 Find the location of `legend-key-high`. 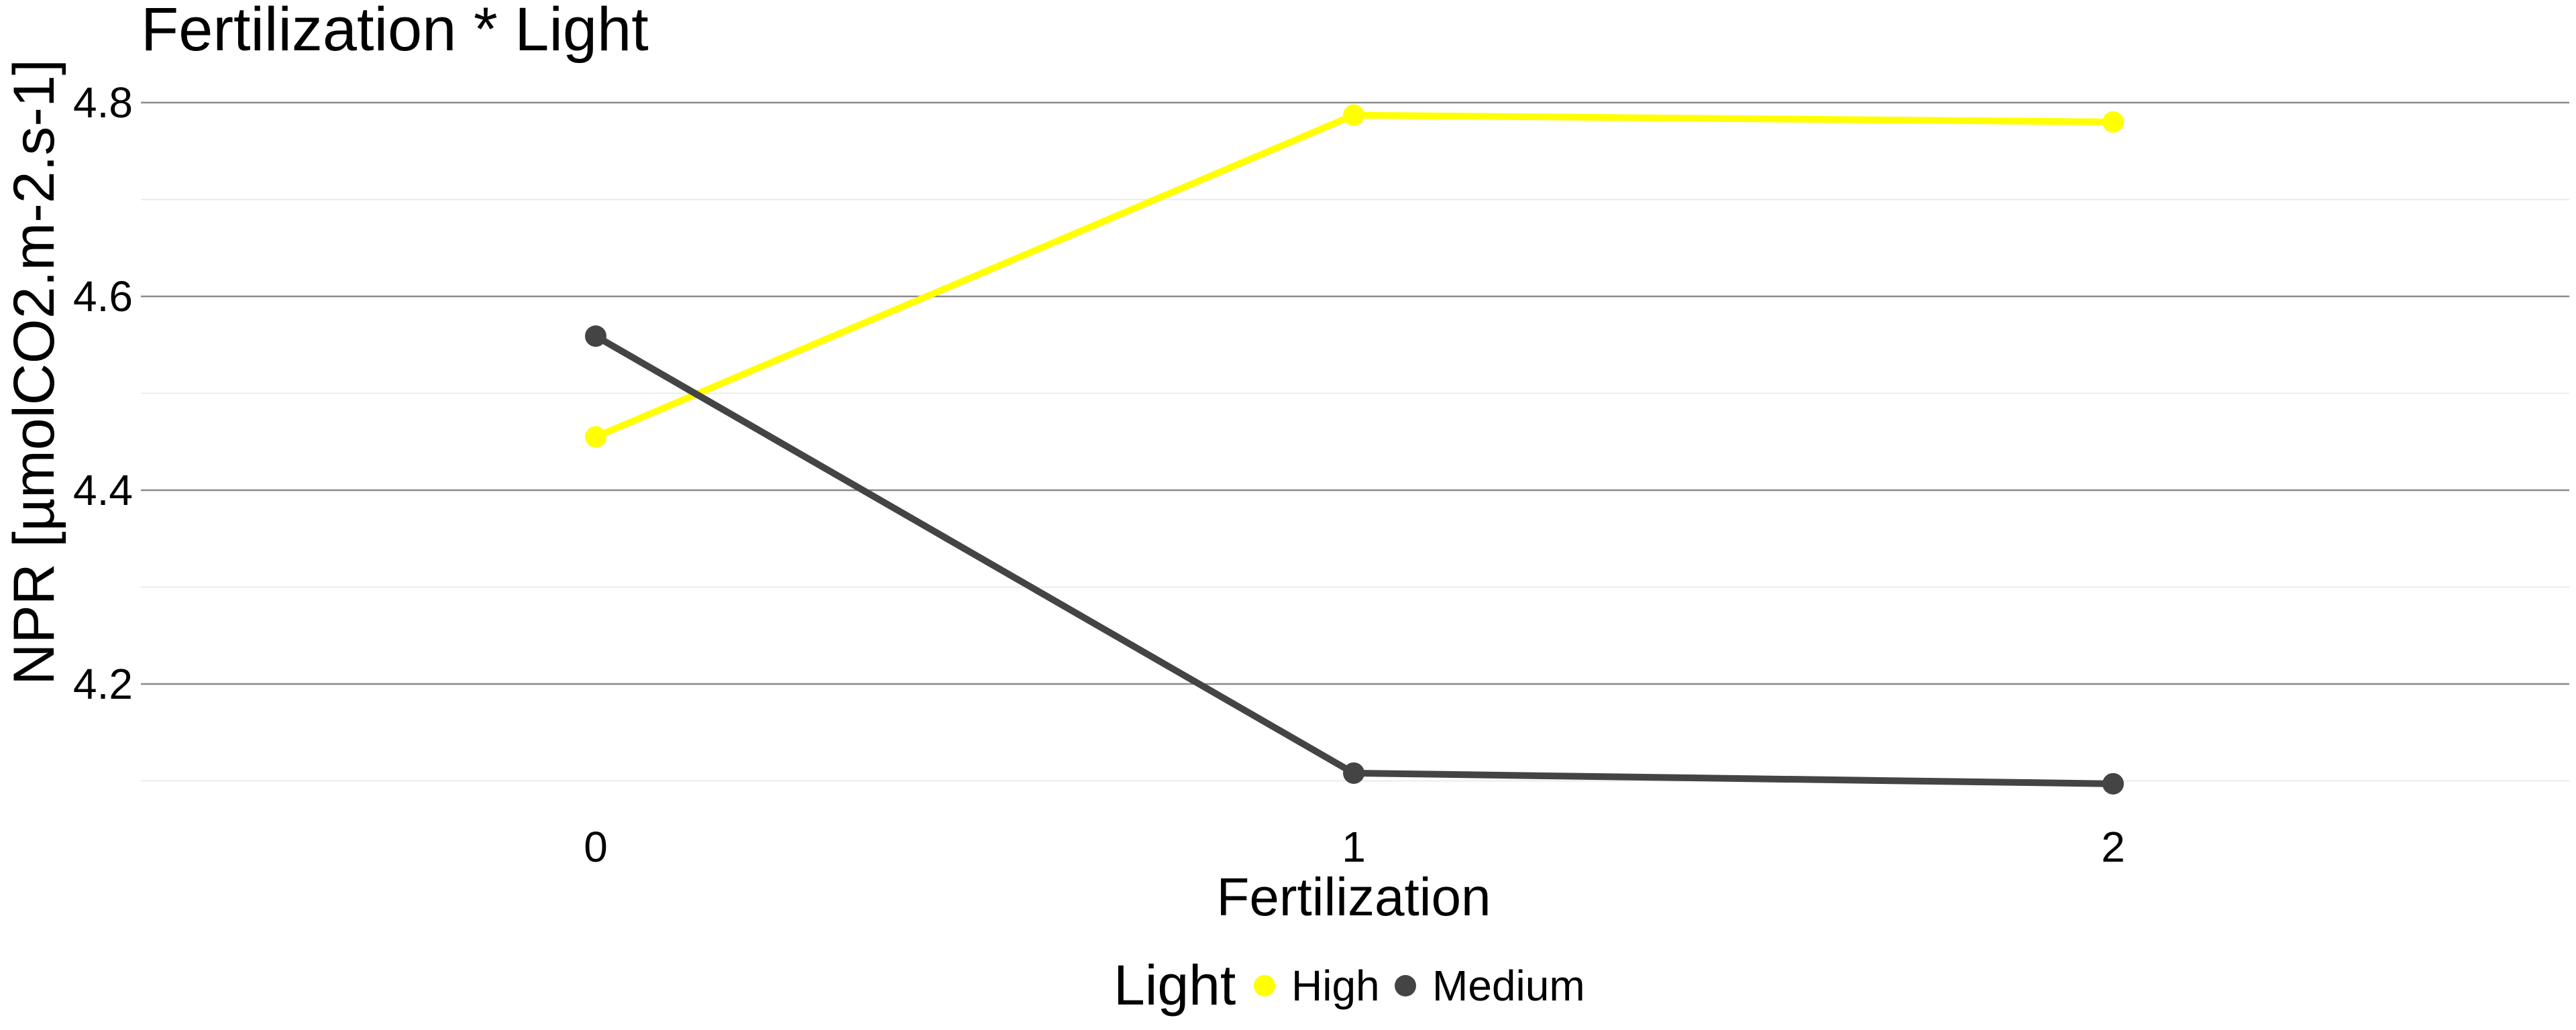

legend-key-high is located at coordinates (1264, 985).